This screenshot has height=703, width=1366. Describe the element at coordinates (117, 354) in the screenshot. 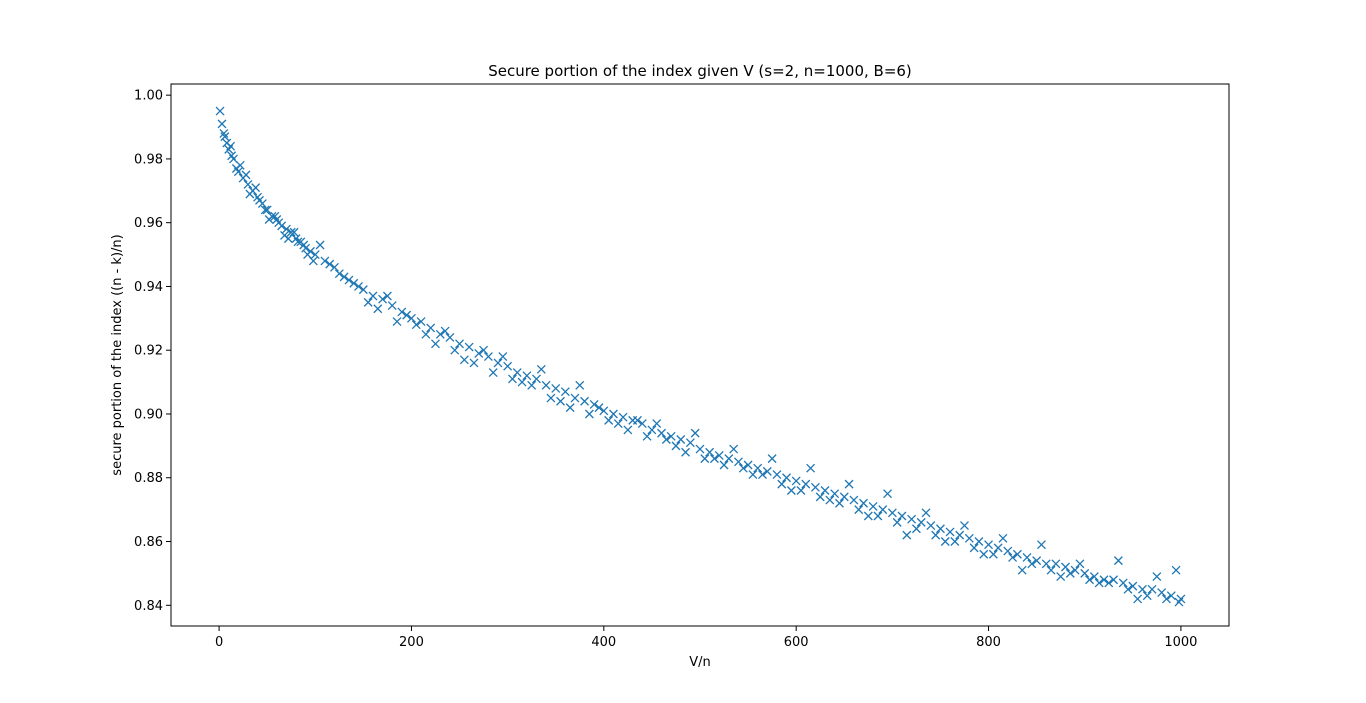

I see `y-axis-label: secure portion of the index ((n - k)/n)` at that location.